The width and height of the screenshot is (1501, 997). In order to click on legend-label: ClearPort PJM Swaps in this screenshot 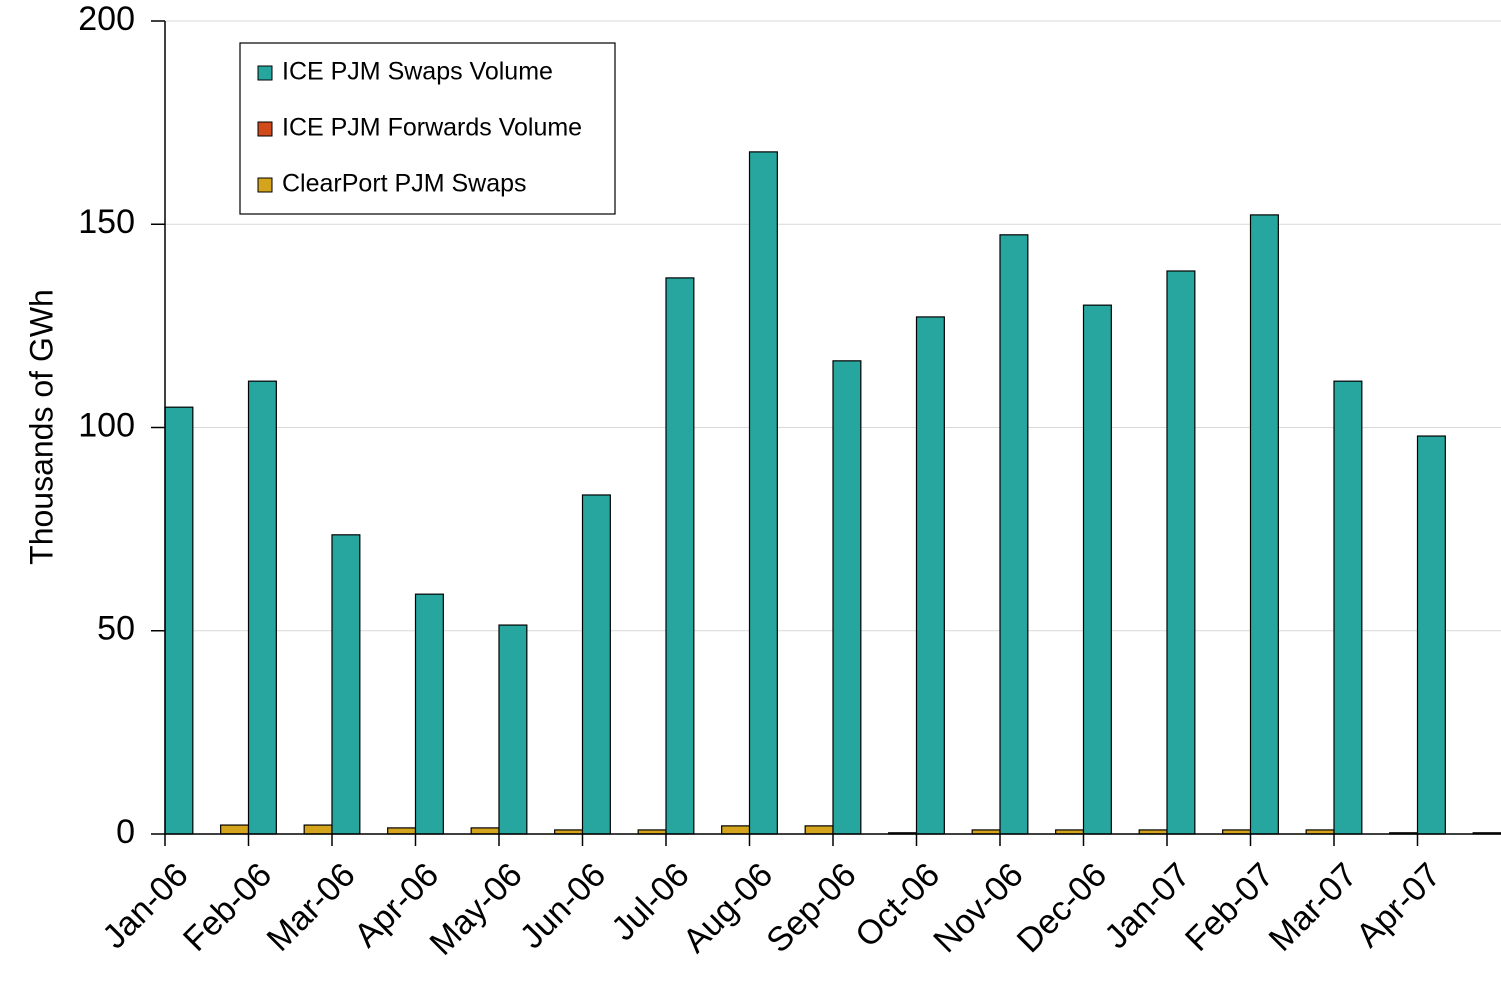, I will do `click(404, 184)`.